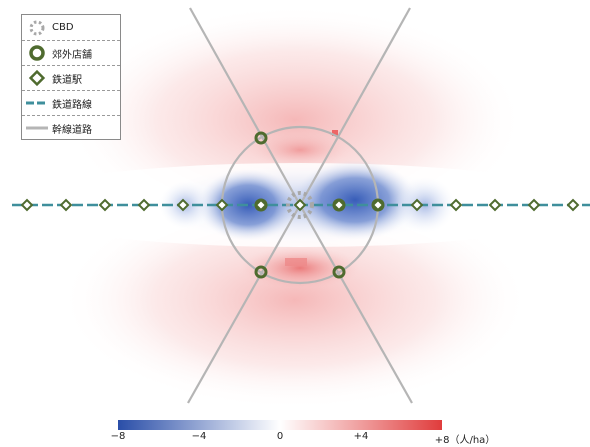 This screenshot has height=447, width=590. I want to click on legend-item-railway: 鉄道路線, so click(71, 102).